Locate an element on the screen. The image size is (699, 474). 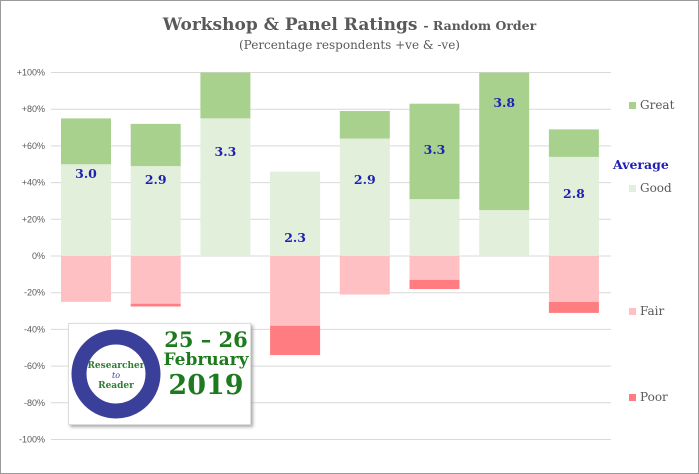
legend-label-fair: Fair is located at coordinates (652, 311).